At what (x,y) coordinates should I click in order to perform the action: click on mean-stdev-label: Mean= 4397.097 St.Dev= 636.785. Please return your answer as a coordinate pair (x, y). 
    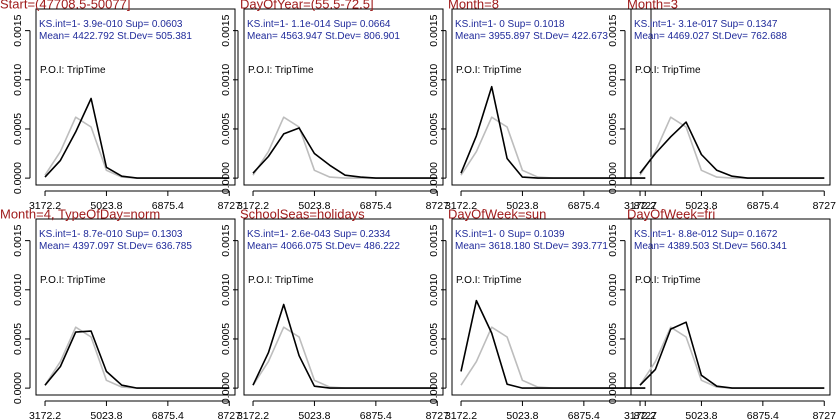
    Looking at the image, I should click on (115, 246).